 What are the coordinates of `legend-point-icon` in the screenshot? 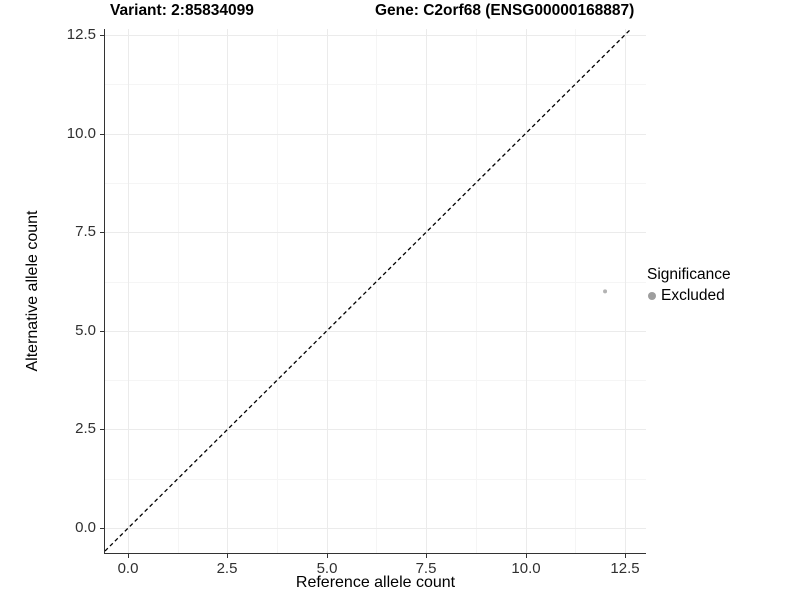 It's located at (652, 296).